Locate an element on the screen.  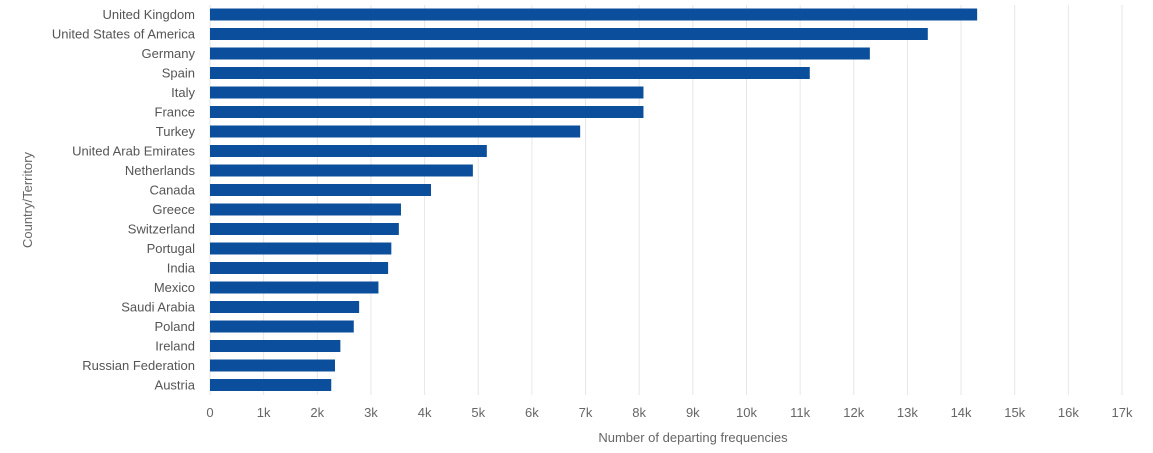
category-label: Turkey is located at coordinates (176, 131).